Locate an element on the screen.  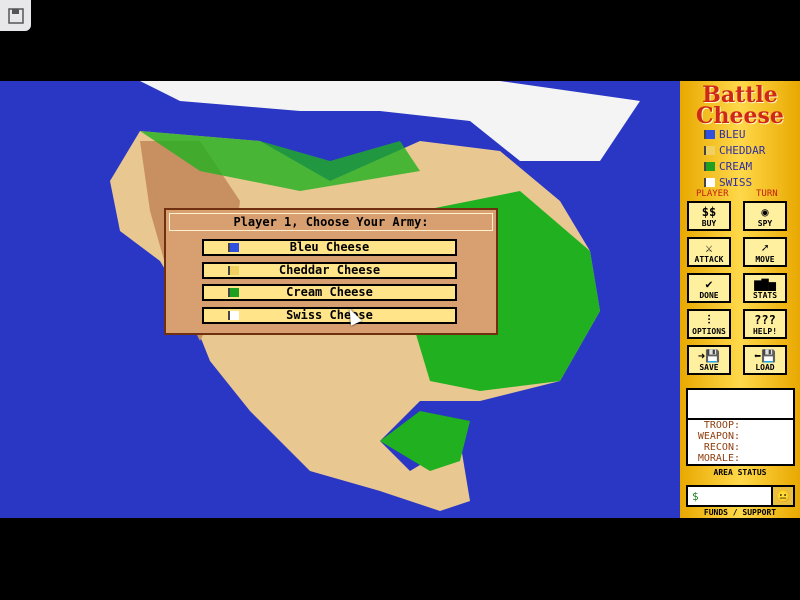
dialog-title: Player 1, Choose Your Army: is located at coordinates (331, 222).